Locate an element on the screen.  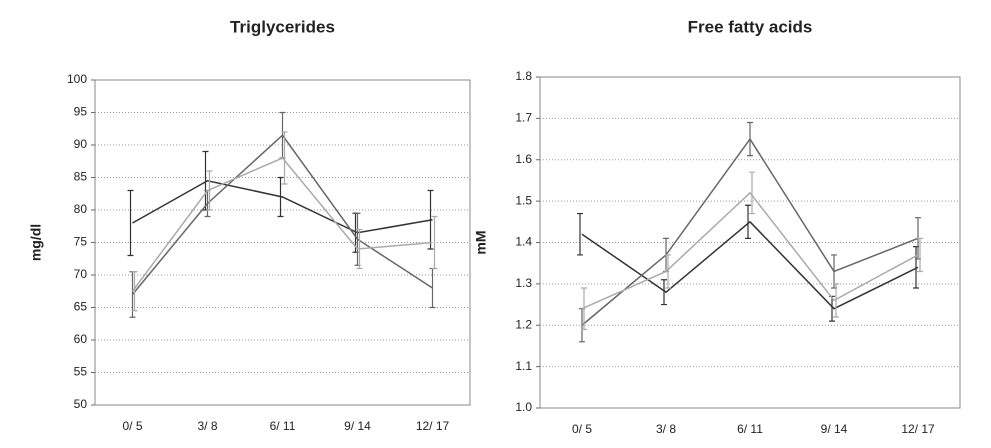
y-axis-label: mg/dl is located at coordinates (36, 242).